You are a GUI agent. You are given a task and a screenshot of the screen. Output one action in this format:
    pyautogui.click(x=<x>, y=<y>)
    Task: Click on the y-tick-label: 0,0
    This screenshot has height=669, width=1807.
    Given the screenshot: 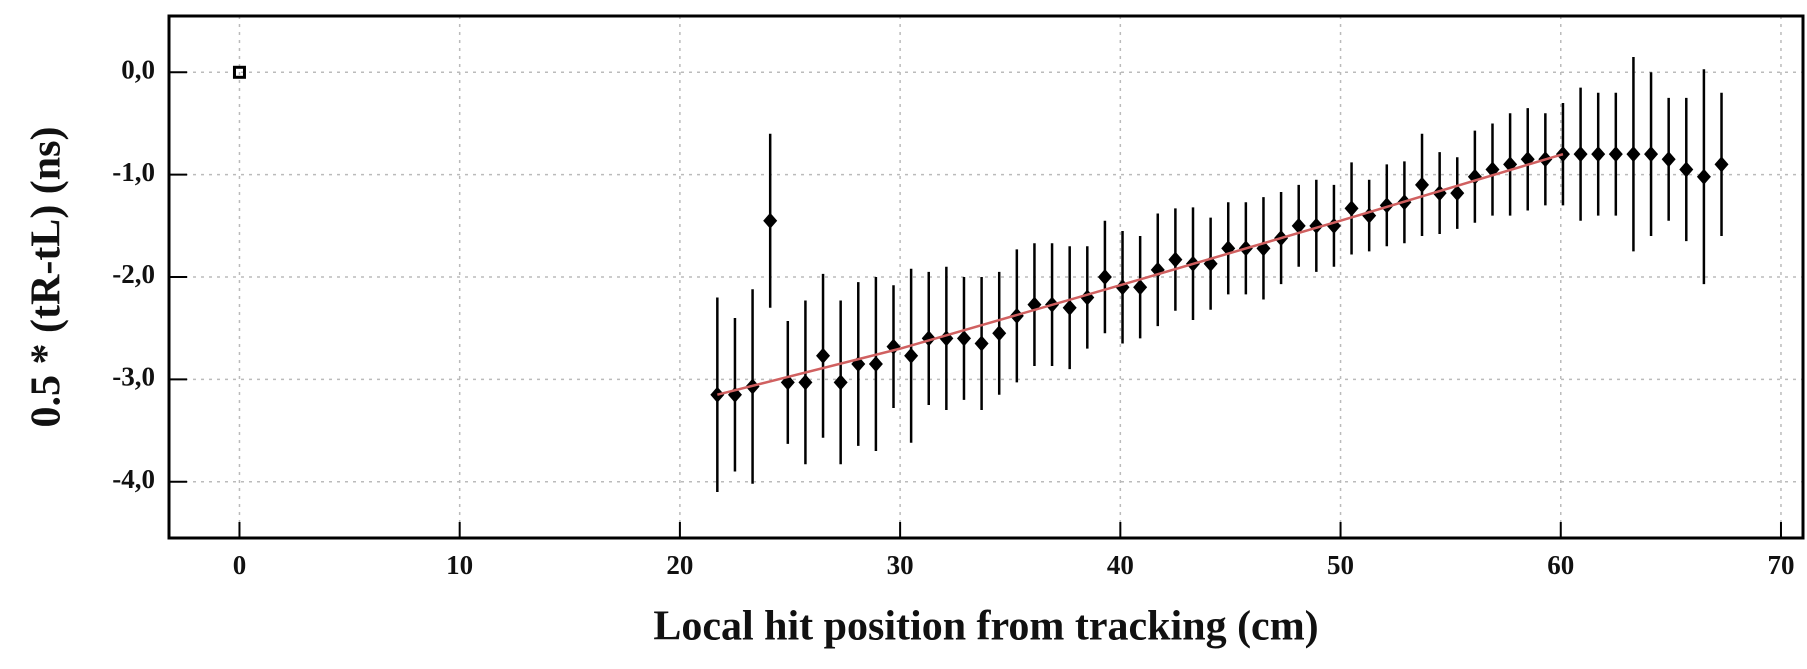 What is the action you would take?
    pyautogui.click(x=138, y=69)
    